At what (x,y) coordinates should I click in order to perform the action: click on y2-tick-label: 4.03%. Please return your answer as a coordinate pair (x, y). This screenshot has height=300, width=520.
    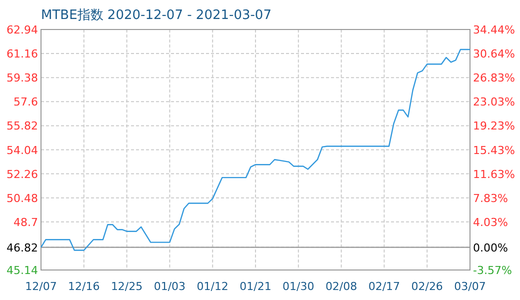
    Looking at the image, I should click on (490, 222).